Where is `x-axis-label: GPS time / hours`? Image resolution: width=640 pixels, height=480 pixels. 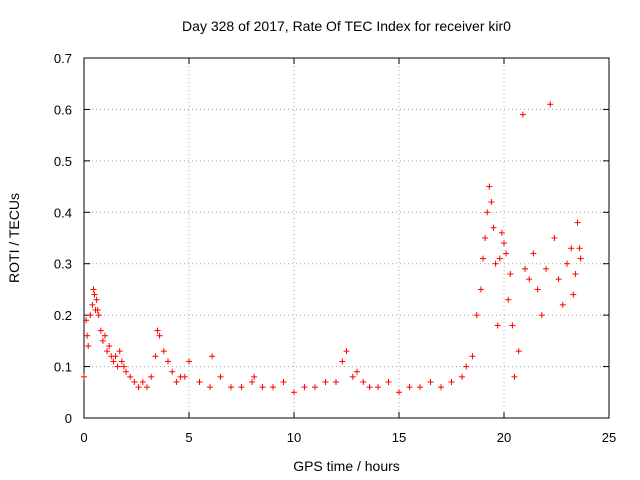
x-axis-label: GPS time / hours is located at coordinates (346, 466).